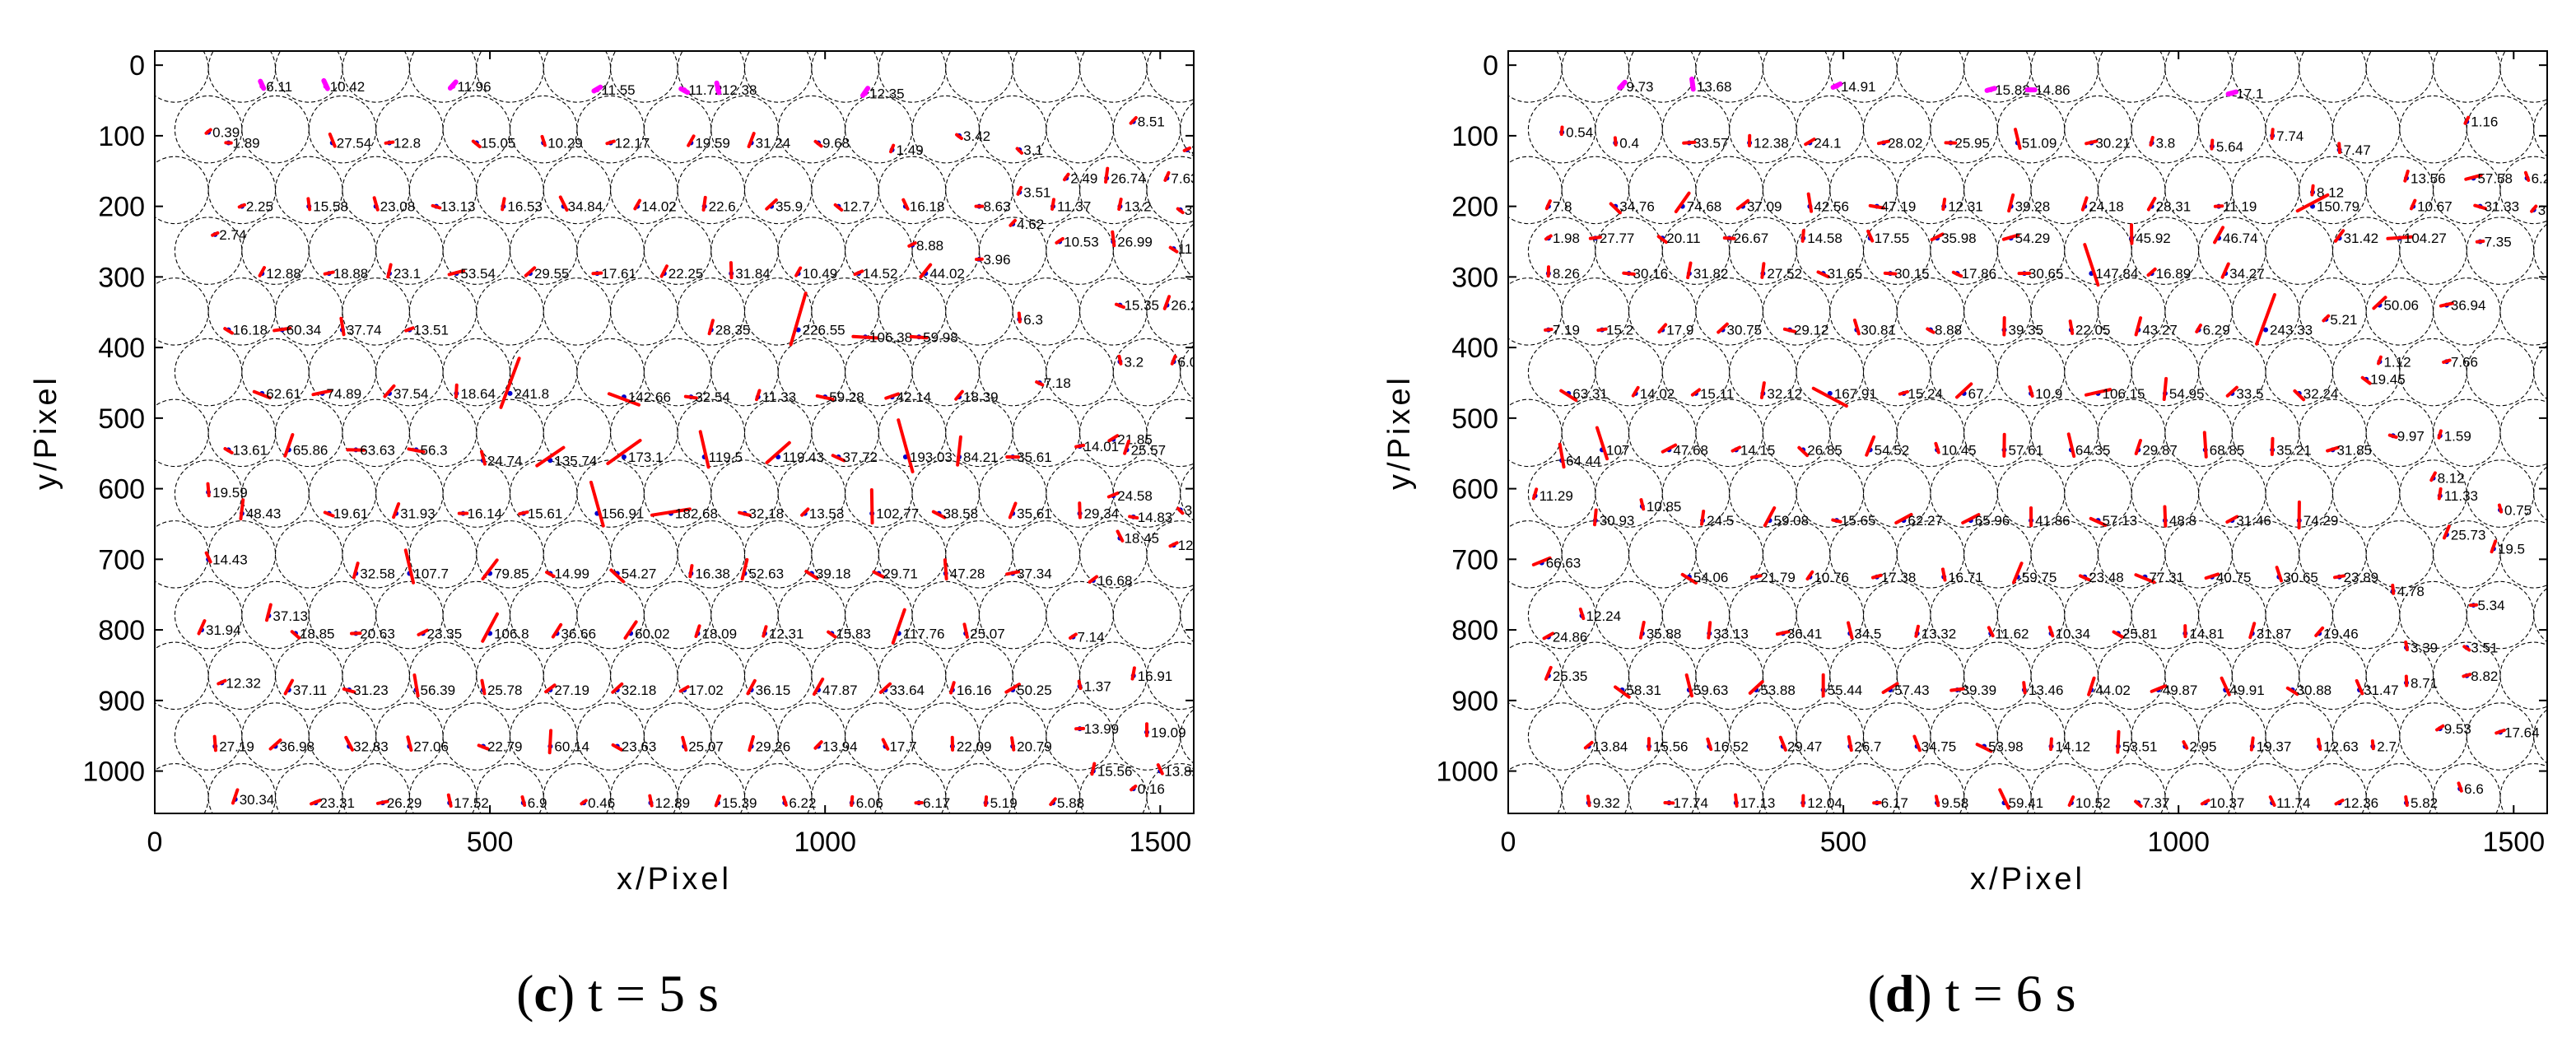 This screenshot has height=1039, width=2576. I want to click on y-tick-label: 200, so click(122, 207).